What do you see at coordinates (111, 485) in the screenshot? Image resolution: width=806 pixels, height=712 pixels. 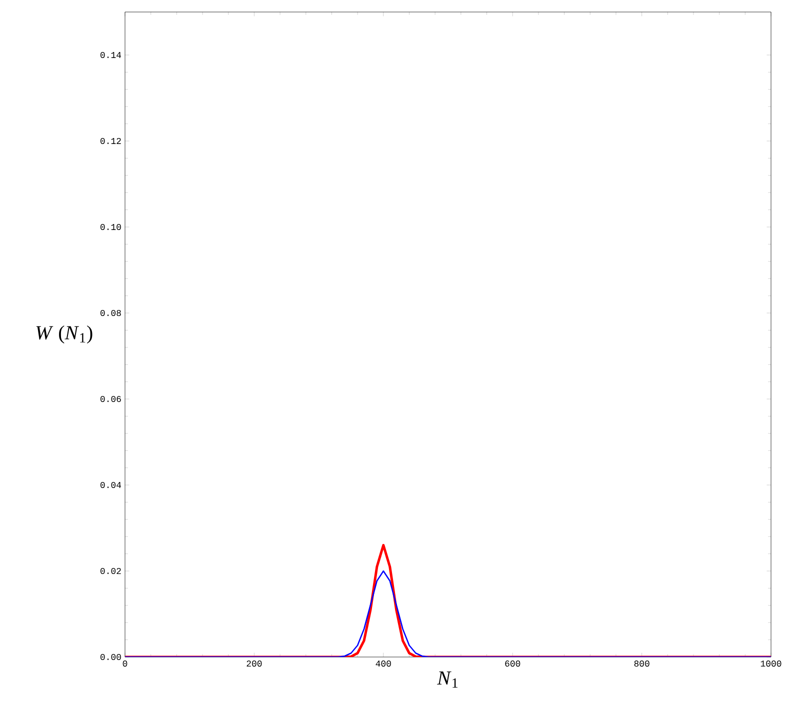 I see `y-tick-label: 0.04` at bounding box center [111, 485].